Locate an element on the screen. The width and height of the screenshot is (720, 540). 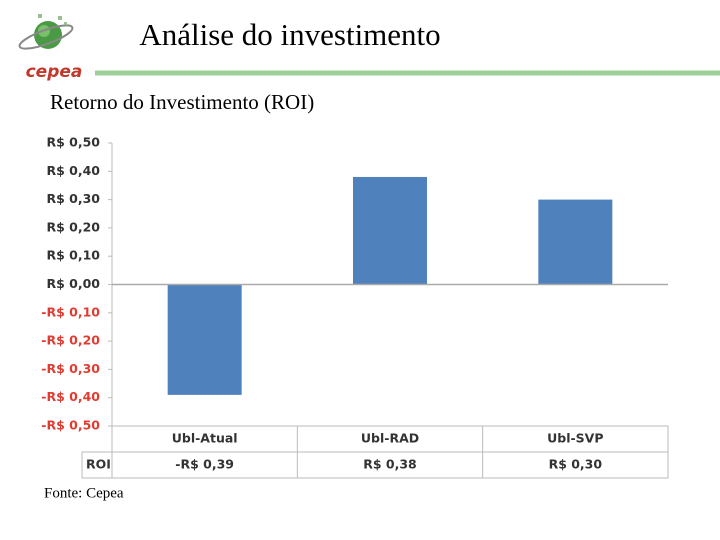
y-tick-label: -R$ 0,10 is located at coordinates (70, 311).